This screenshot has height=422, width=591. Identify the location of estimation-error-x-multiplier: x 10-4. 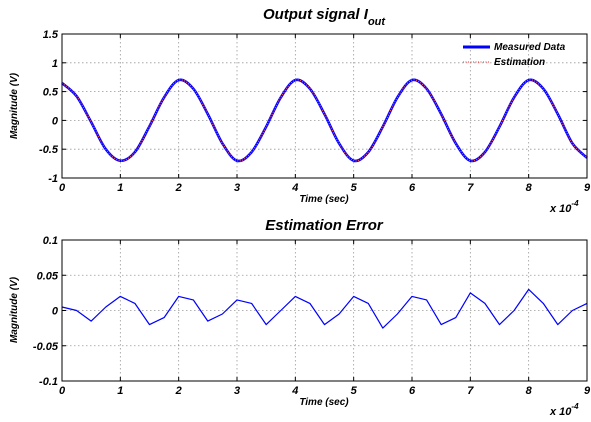
(564, 410).